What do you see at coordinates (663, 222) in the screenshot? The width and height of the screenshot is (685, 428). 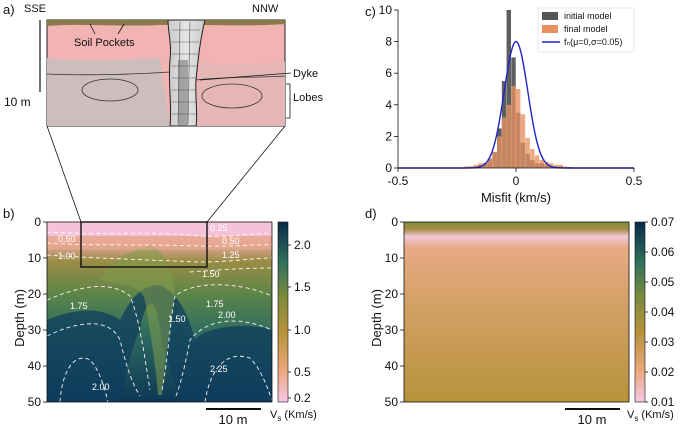 I see `colorbar-d-tick-label: 0.07` at bounding box center [663, 222].